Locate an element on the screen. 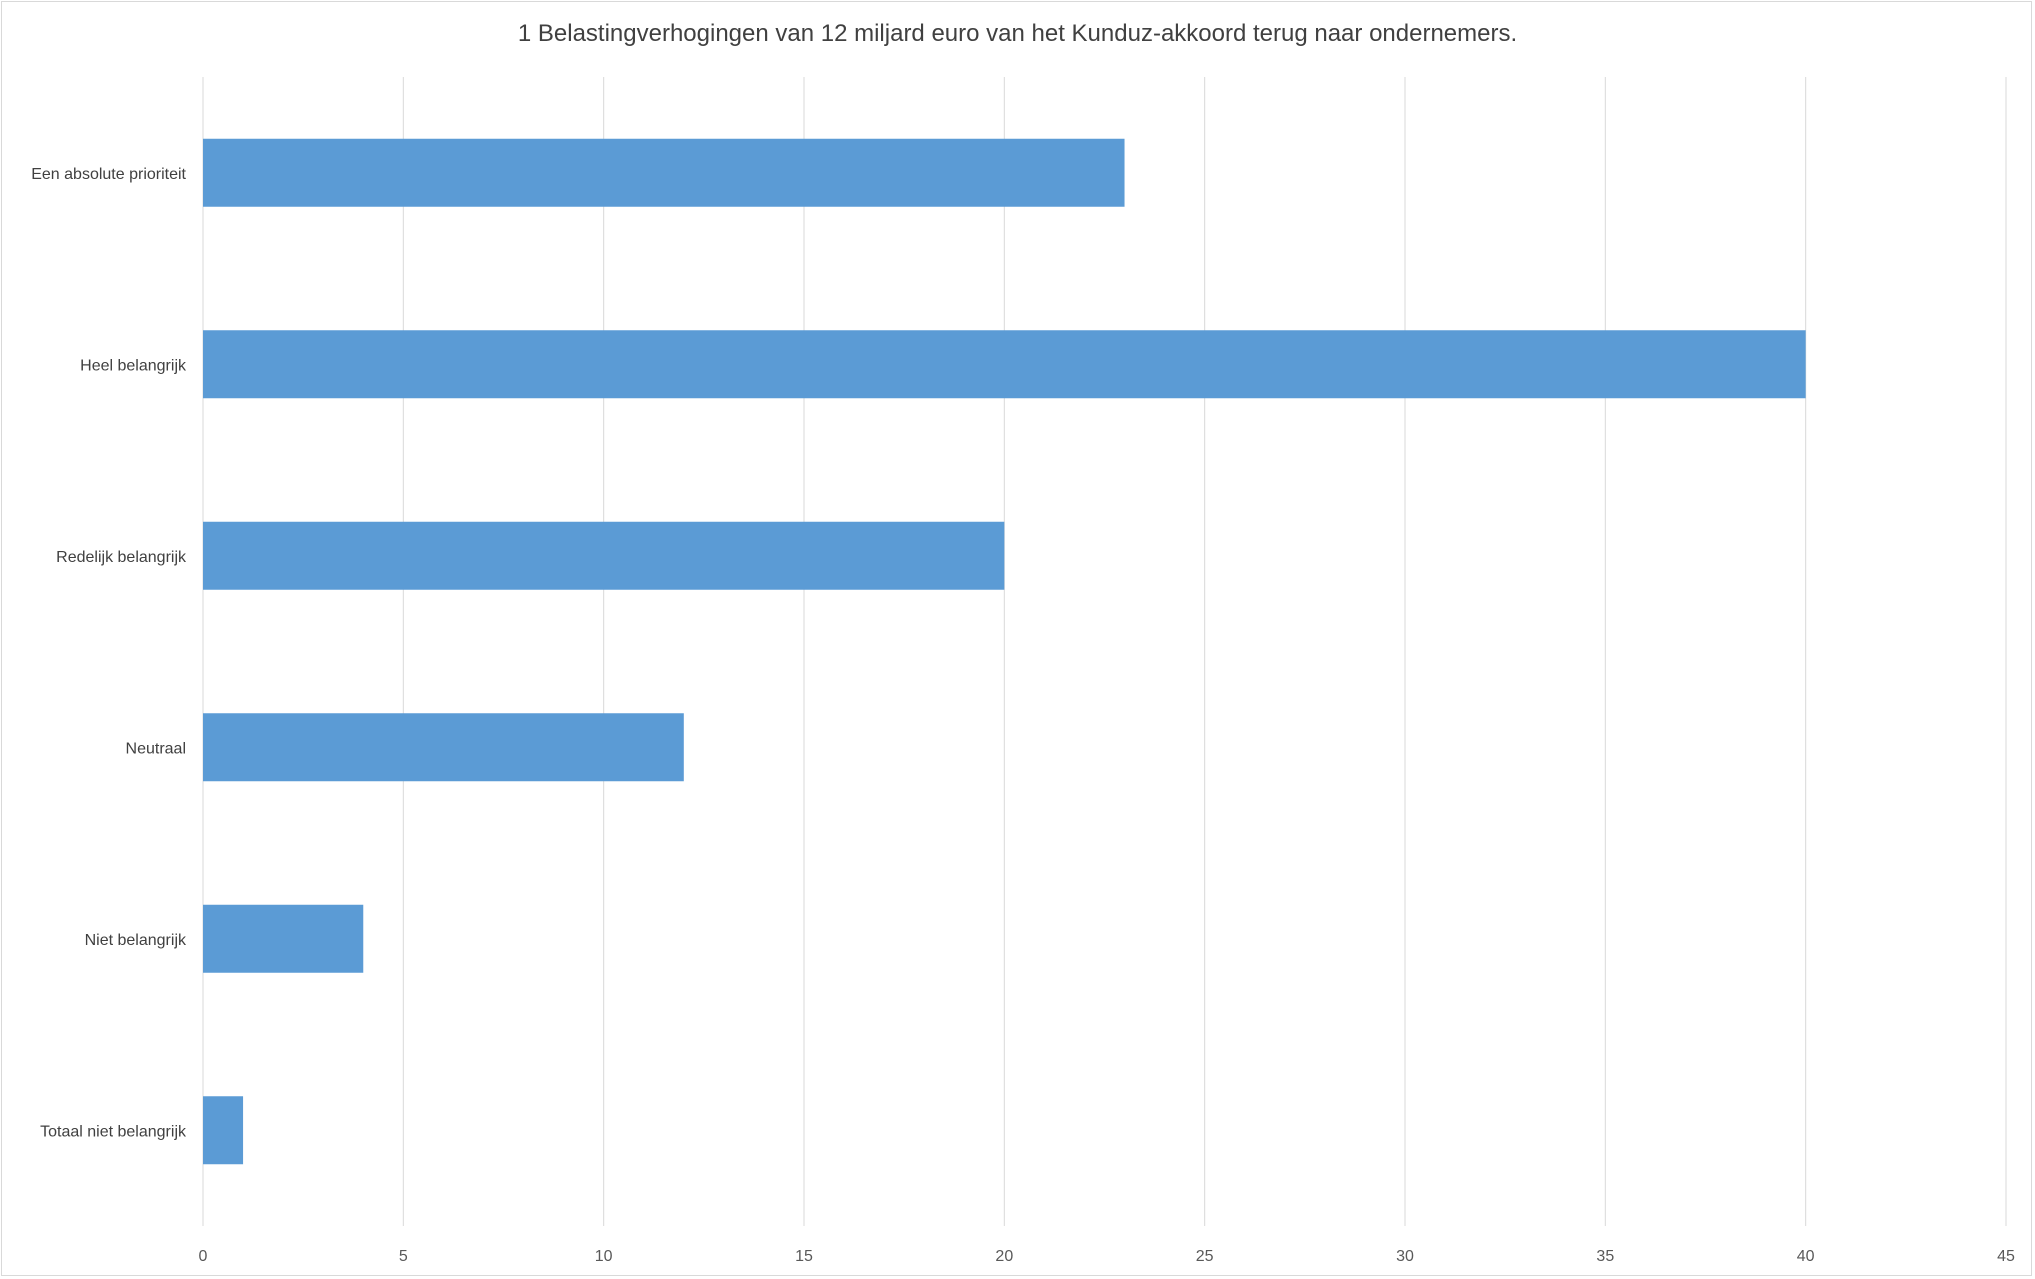 The width and height of the screenshot is (2035, 1279). x-tick-label: 45 is located at coordinates (2006, 1256).